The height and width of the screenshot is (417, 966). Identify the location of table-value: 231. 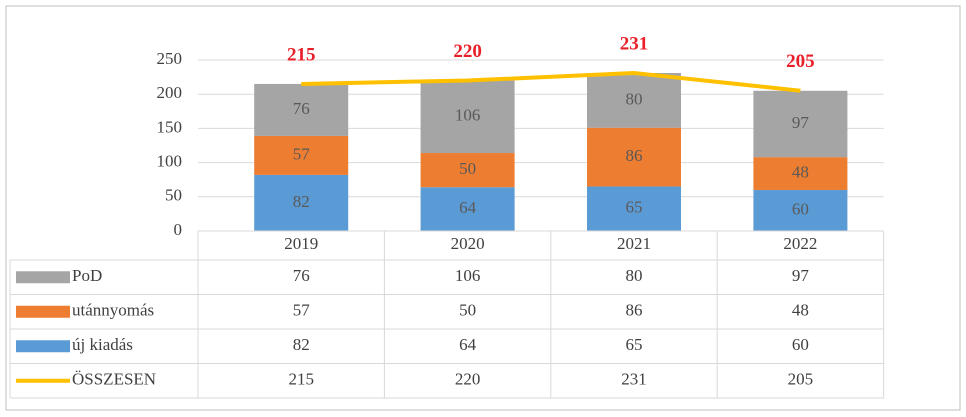
(634, 379).